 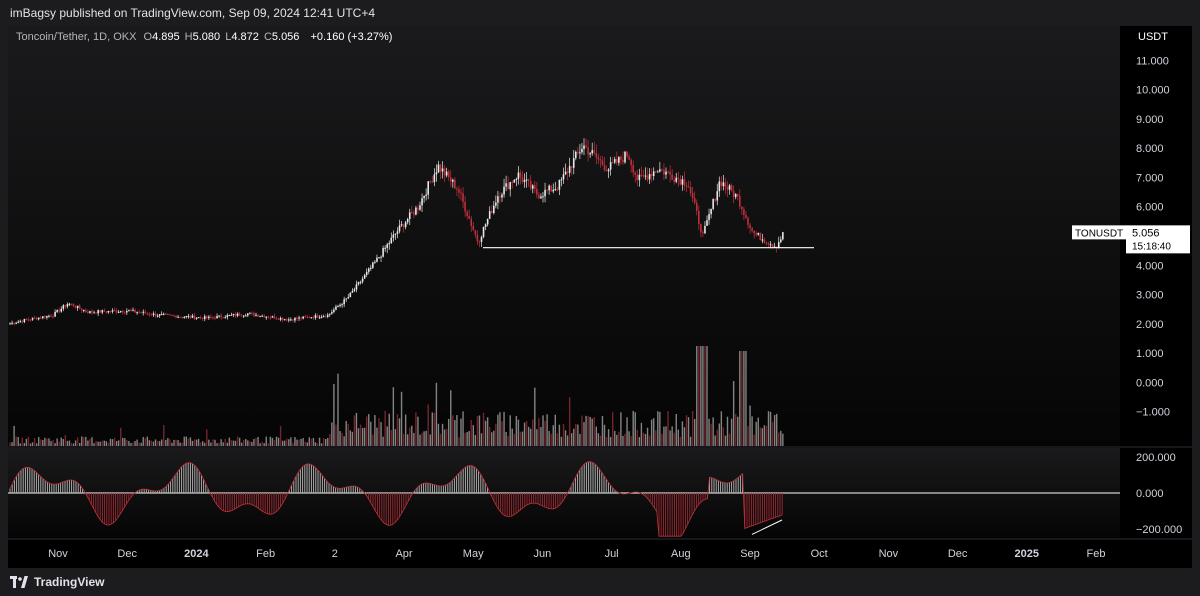 What do you see at coordinates (1027, 554) in the screenshot?
I see `time-label-14: 2025` at bounding box center [1027, 554].